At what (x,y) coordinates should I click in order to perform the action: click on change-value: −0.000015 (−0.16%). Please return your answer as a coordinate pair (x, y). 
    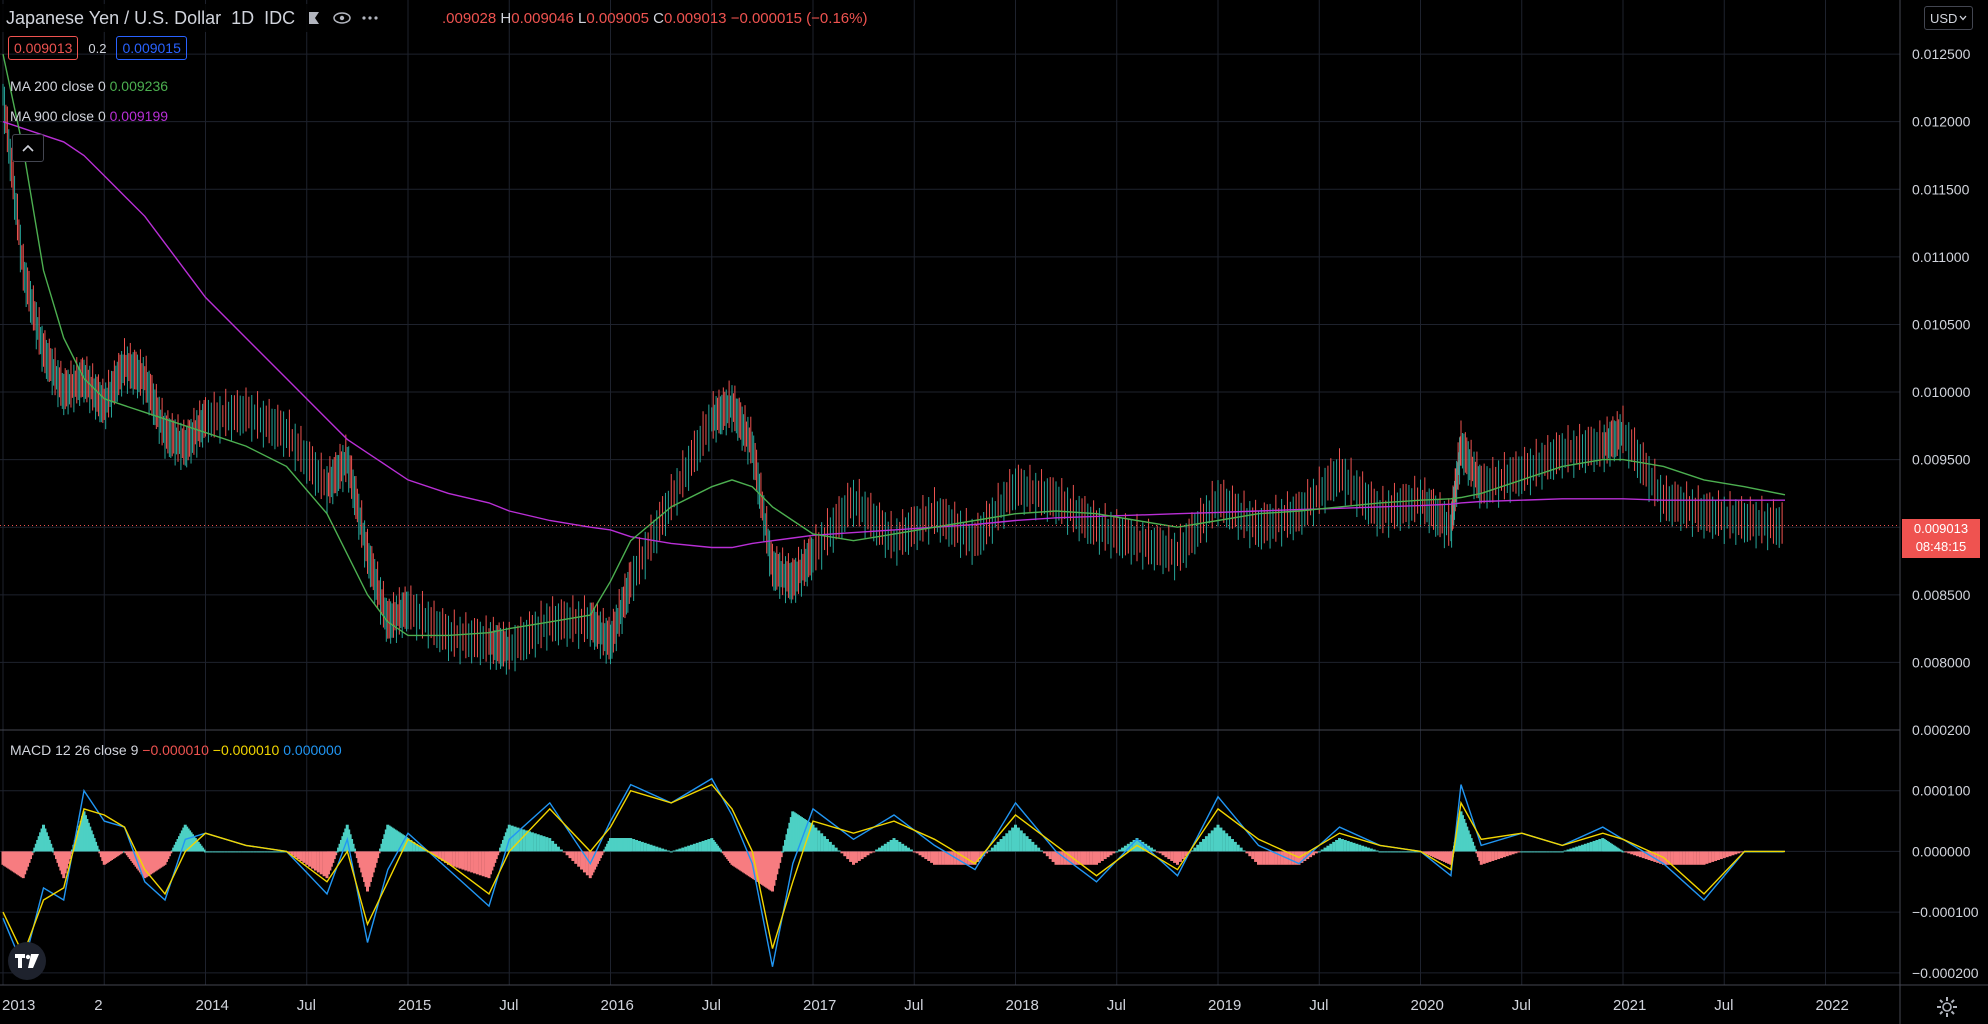
    Looking at the image, I should click on (799, 18).